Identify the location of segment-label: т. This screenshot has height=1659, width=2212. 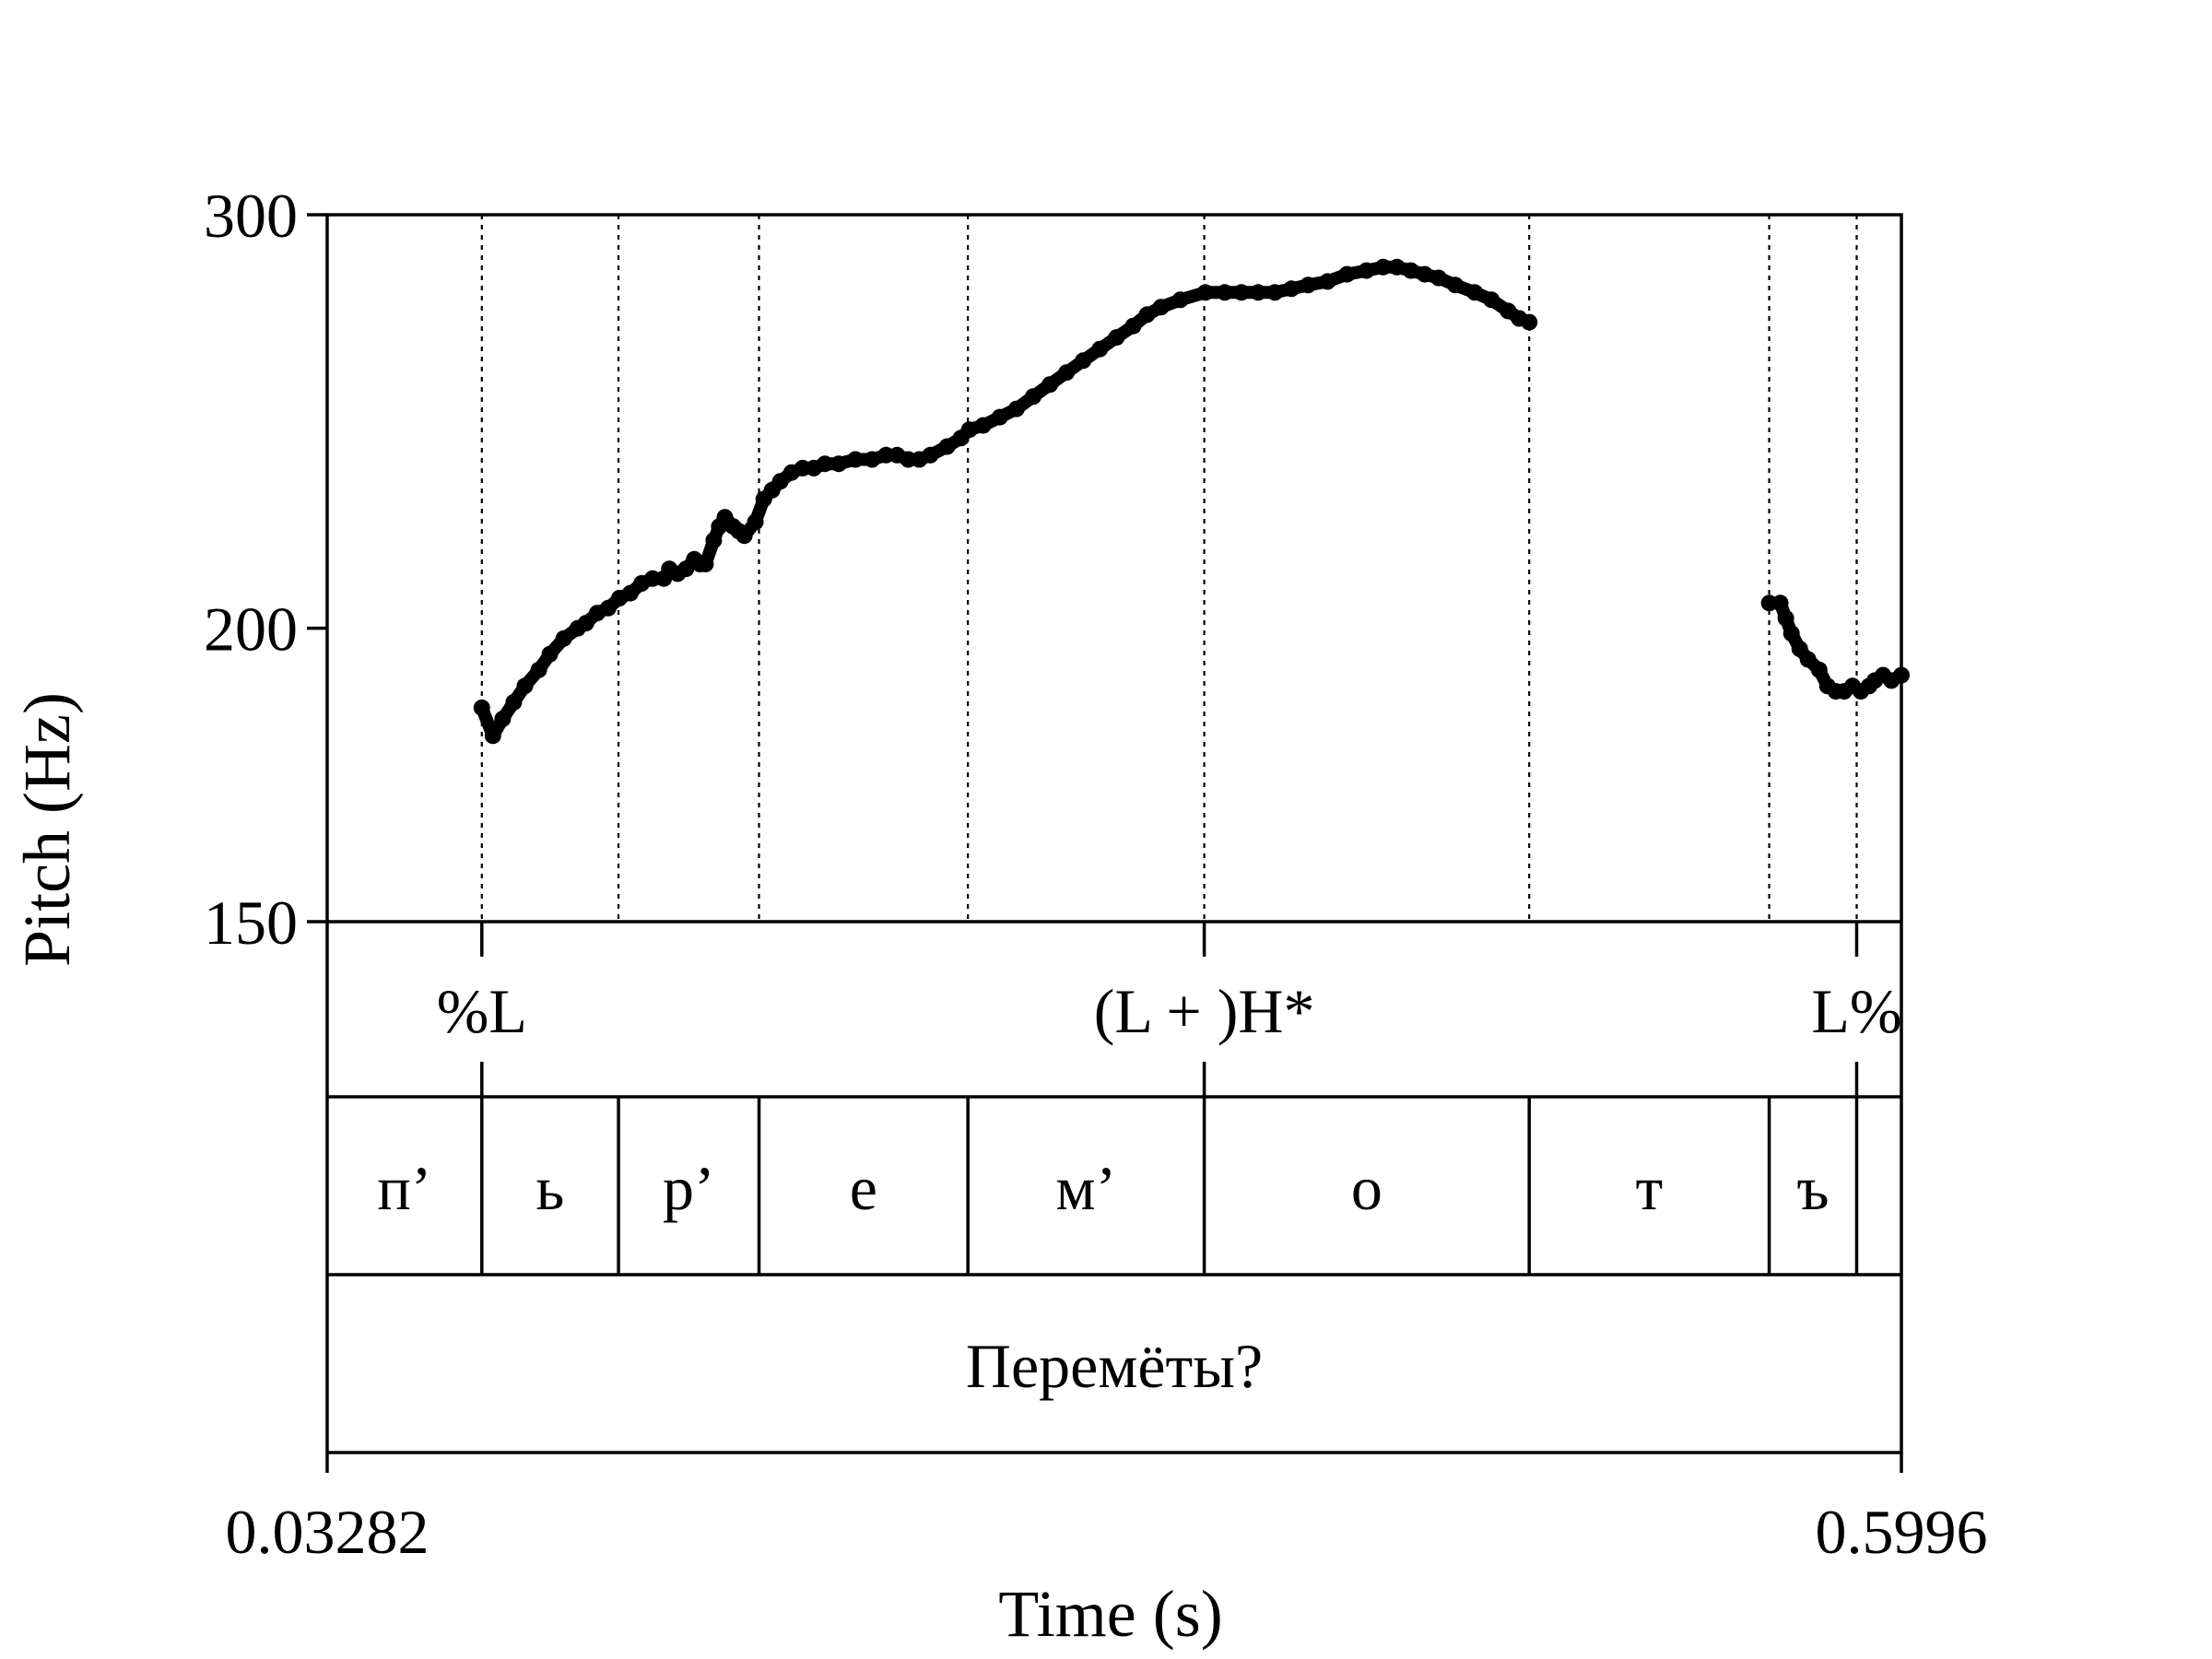
(1650, 1188).